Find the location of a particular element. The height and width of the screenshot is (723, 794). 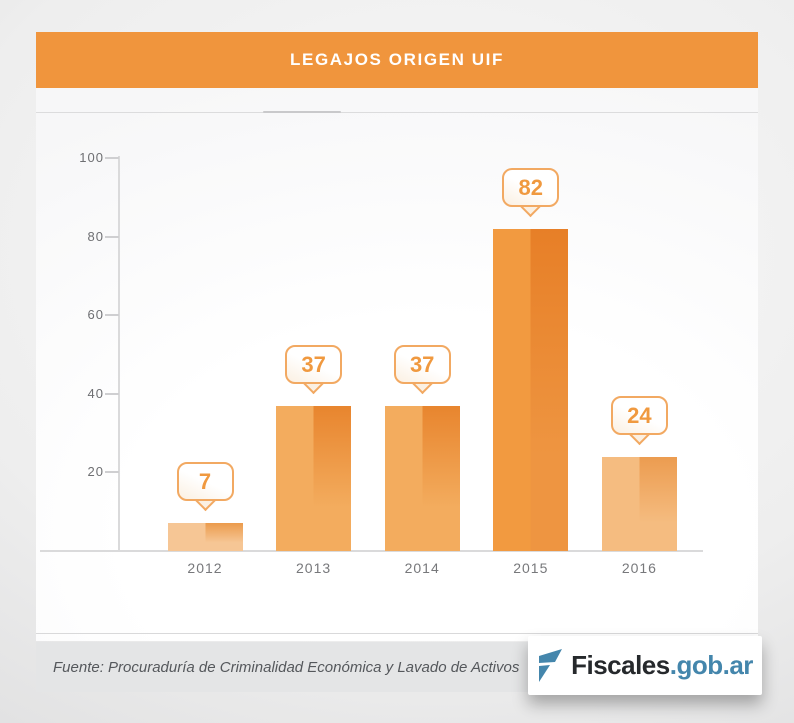

x-label-2015: 2015 is located at coordinates (531, 568).